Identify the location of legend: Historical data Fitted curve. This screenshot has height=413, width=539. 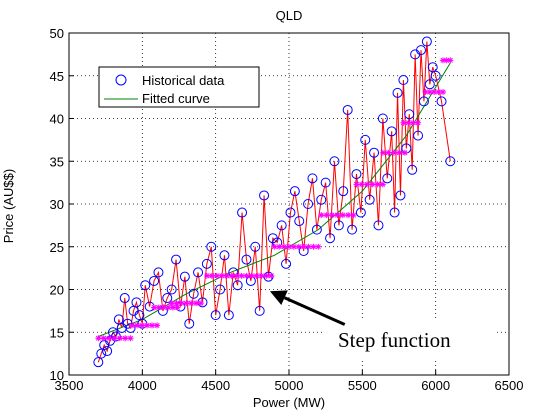
(179, 87).